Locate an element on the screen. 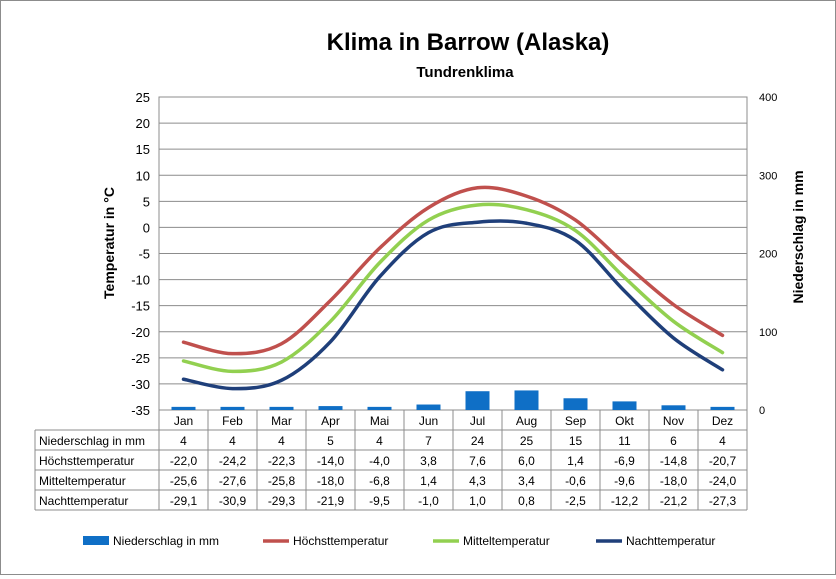  x-tick-label: Aug is located at coordinates (526, 421).